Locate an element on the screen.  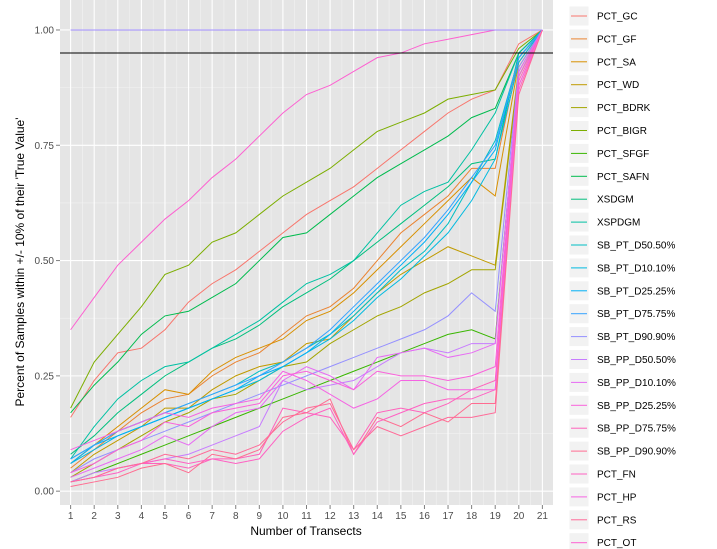
x-tick-label: 4 is located at coordinates (142, 516).